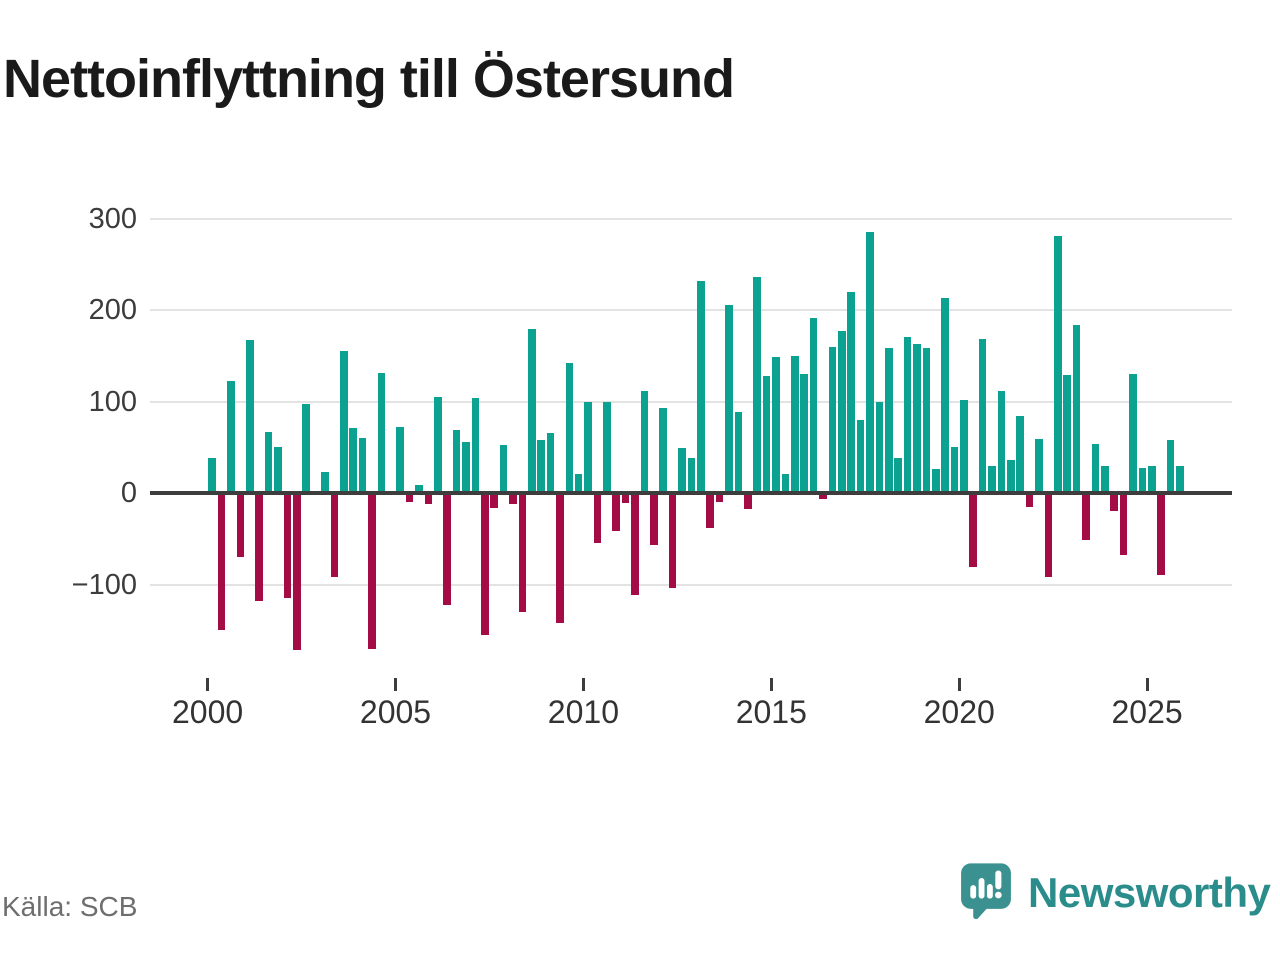 The image size is (1280, 960). Describe the element at coordinates (372, 571) in the screenshot. I see `bar-2004-q2` at that location.